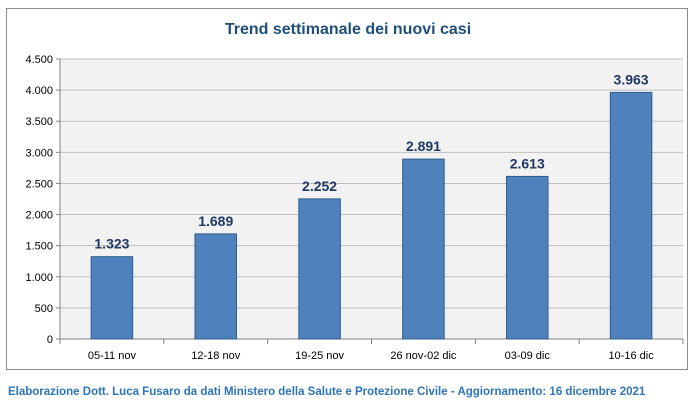 Image resolution: width=696 pixels, height=407 pixels. What do you see at coordinates (528, 356) in the screenshot?
I see `x-tick-label: 03-09 dic` at bounding box center [528, 356].